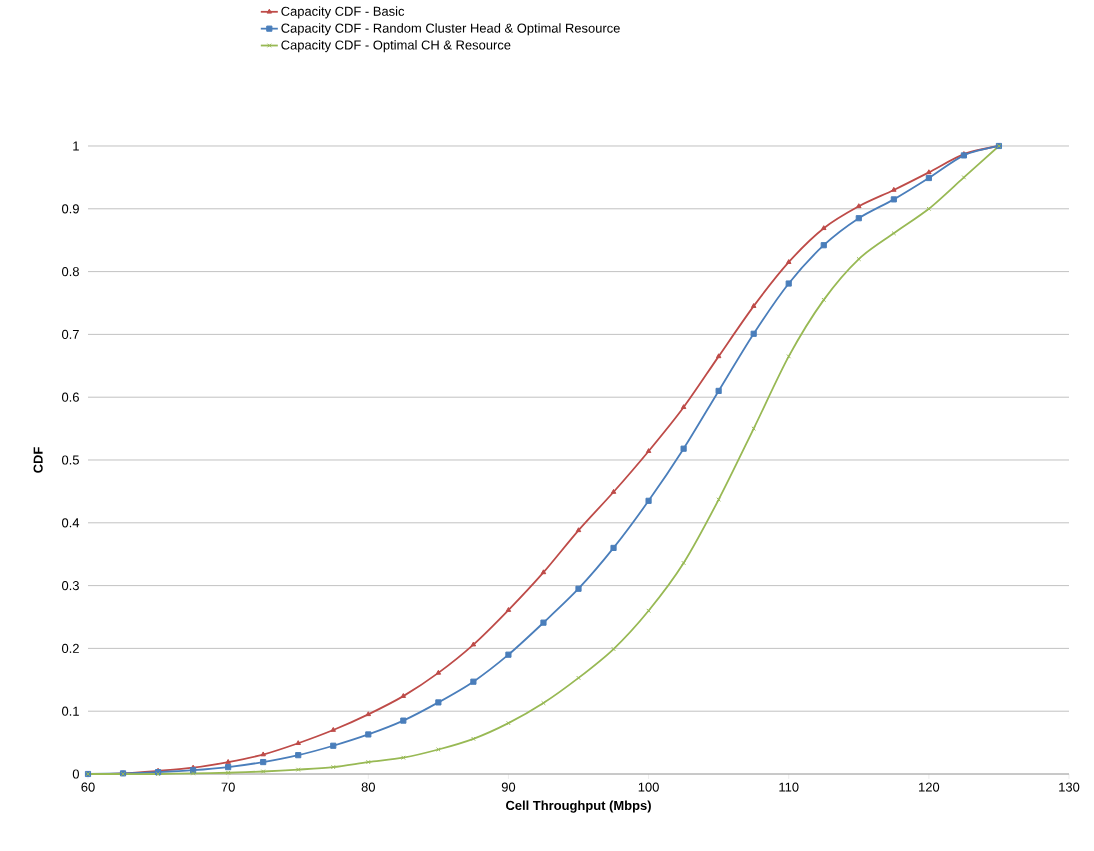 The width and height of the screenshot is (1094, 851). What do you see at coordinates (929, 787) in the screenshot?
I see `x-tick-label: 120` at bounding box center [929, 787].